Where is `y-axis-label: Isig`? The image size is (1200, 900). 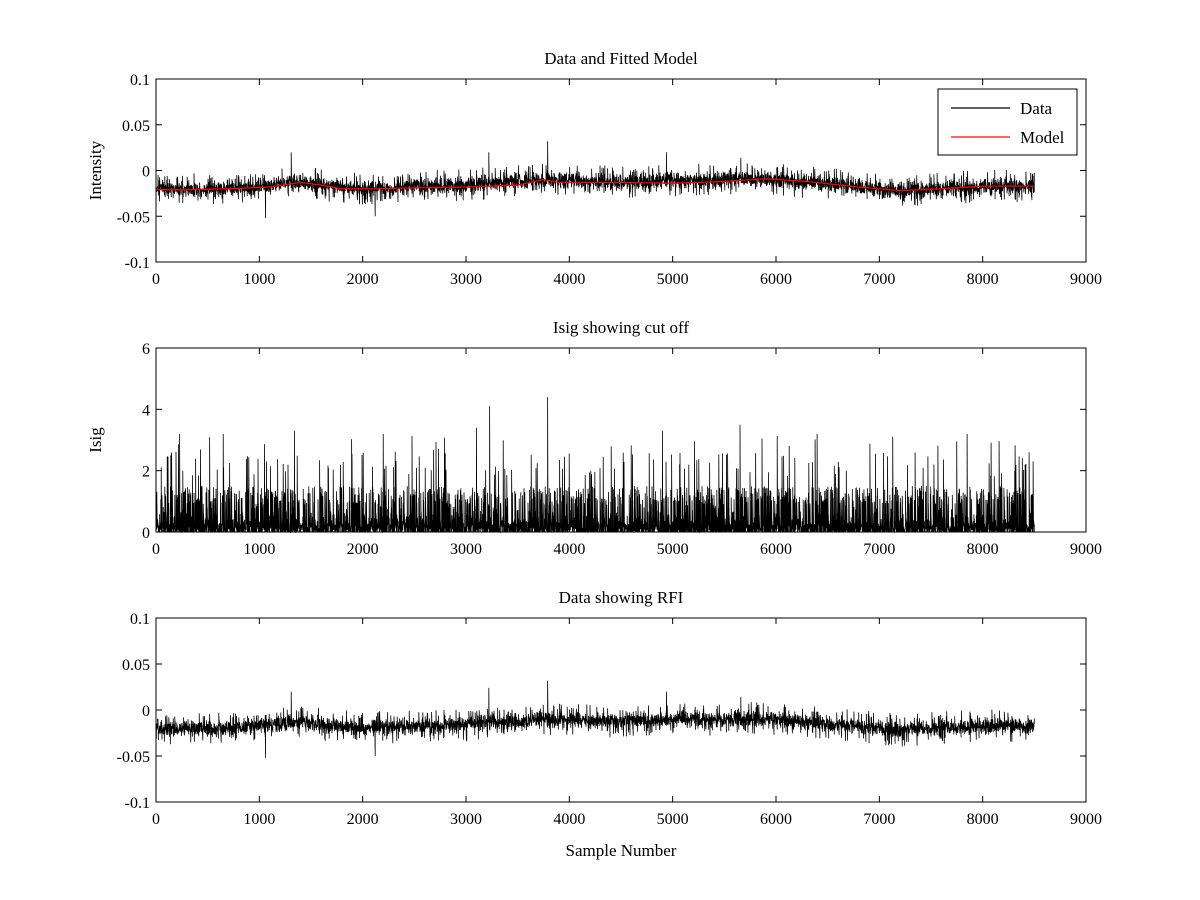
y-axis-label: Isig is located at coordinates (95, 440).